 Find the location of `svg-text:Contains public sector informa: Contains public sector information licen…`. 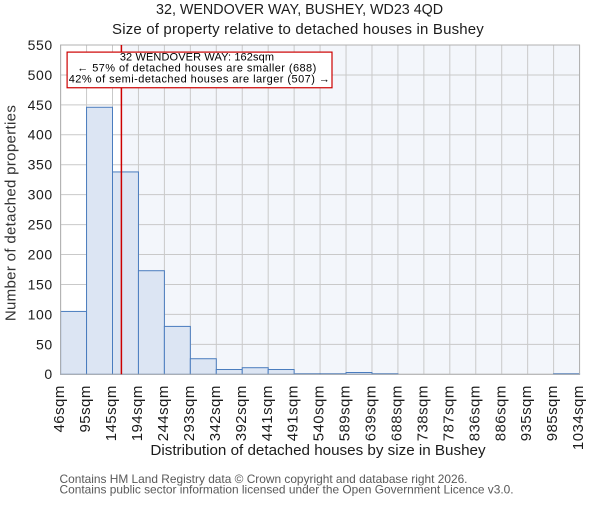

svg-text:Contains public sector informa: Contains public sector information licen… is located at coordinates (287, 490).